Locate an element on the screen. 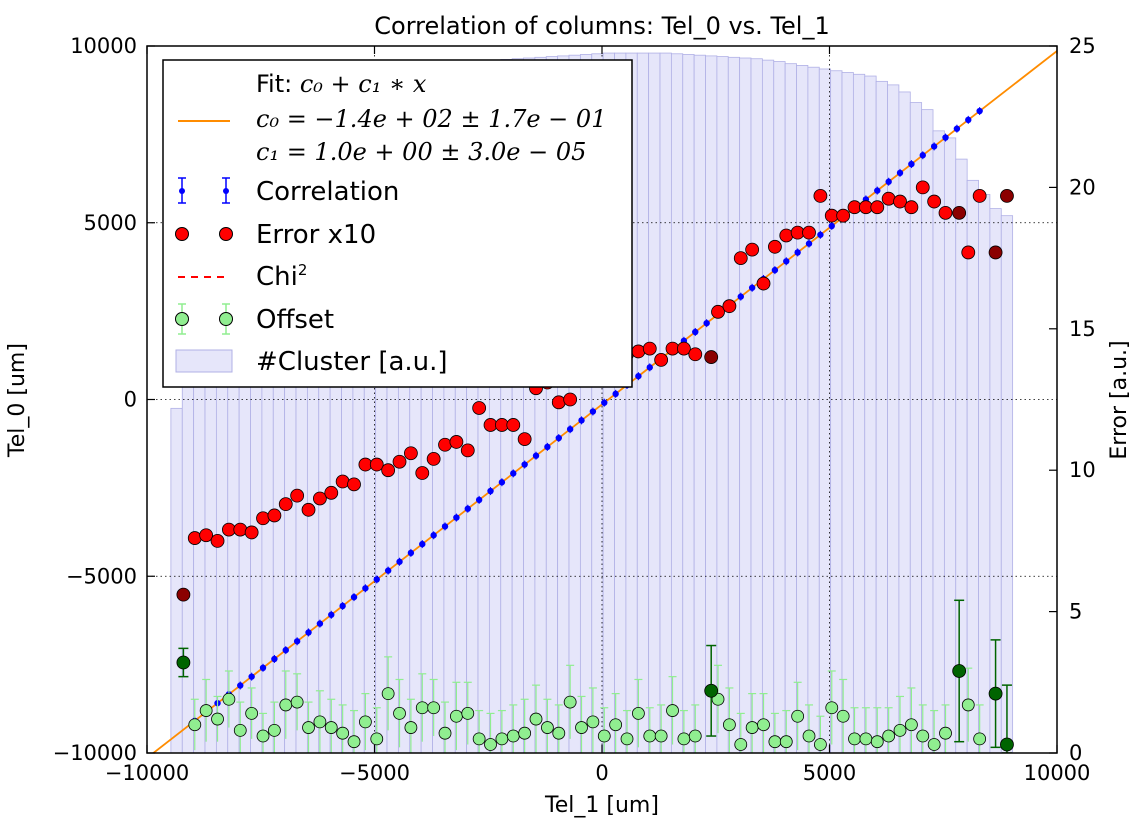 The height and width of the screenshot is (830, 1138). y2-tick-label: 10 is located at coordinates (1082, 470).